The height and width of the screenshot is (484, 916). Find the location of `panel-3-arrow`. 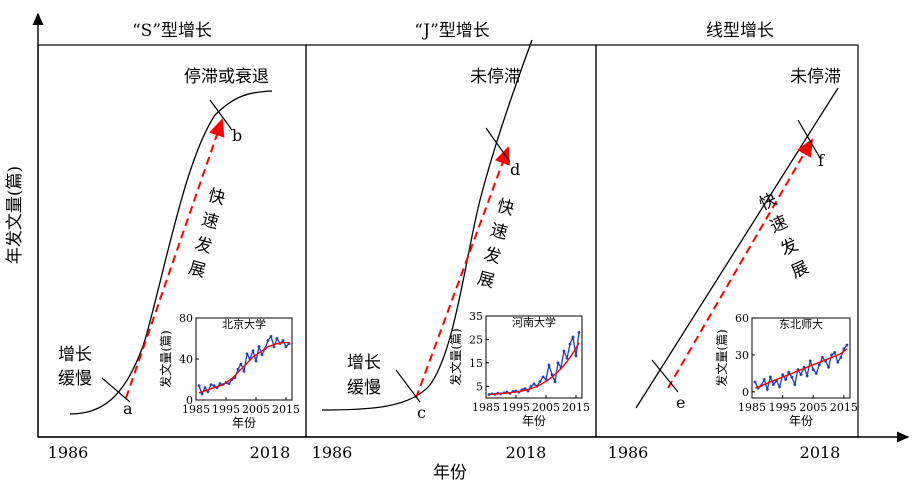

panel-3-arrow is located at coordinates (740, 263).